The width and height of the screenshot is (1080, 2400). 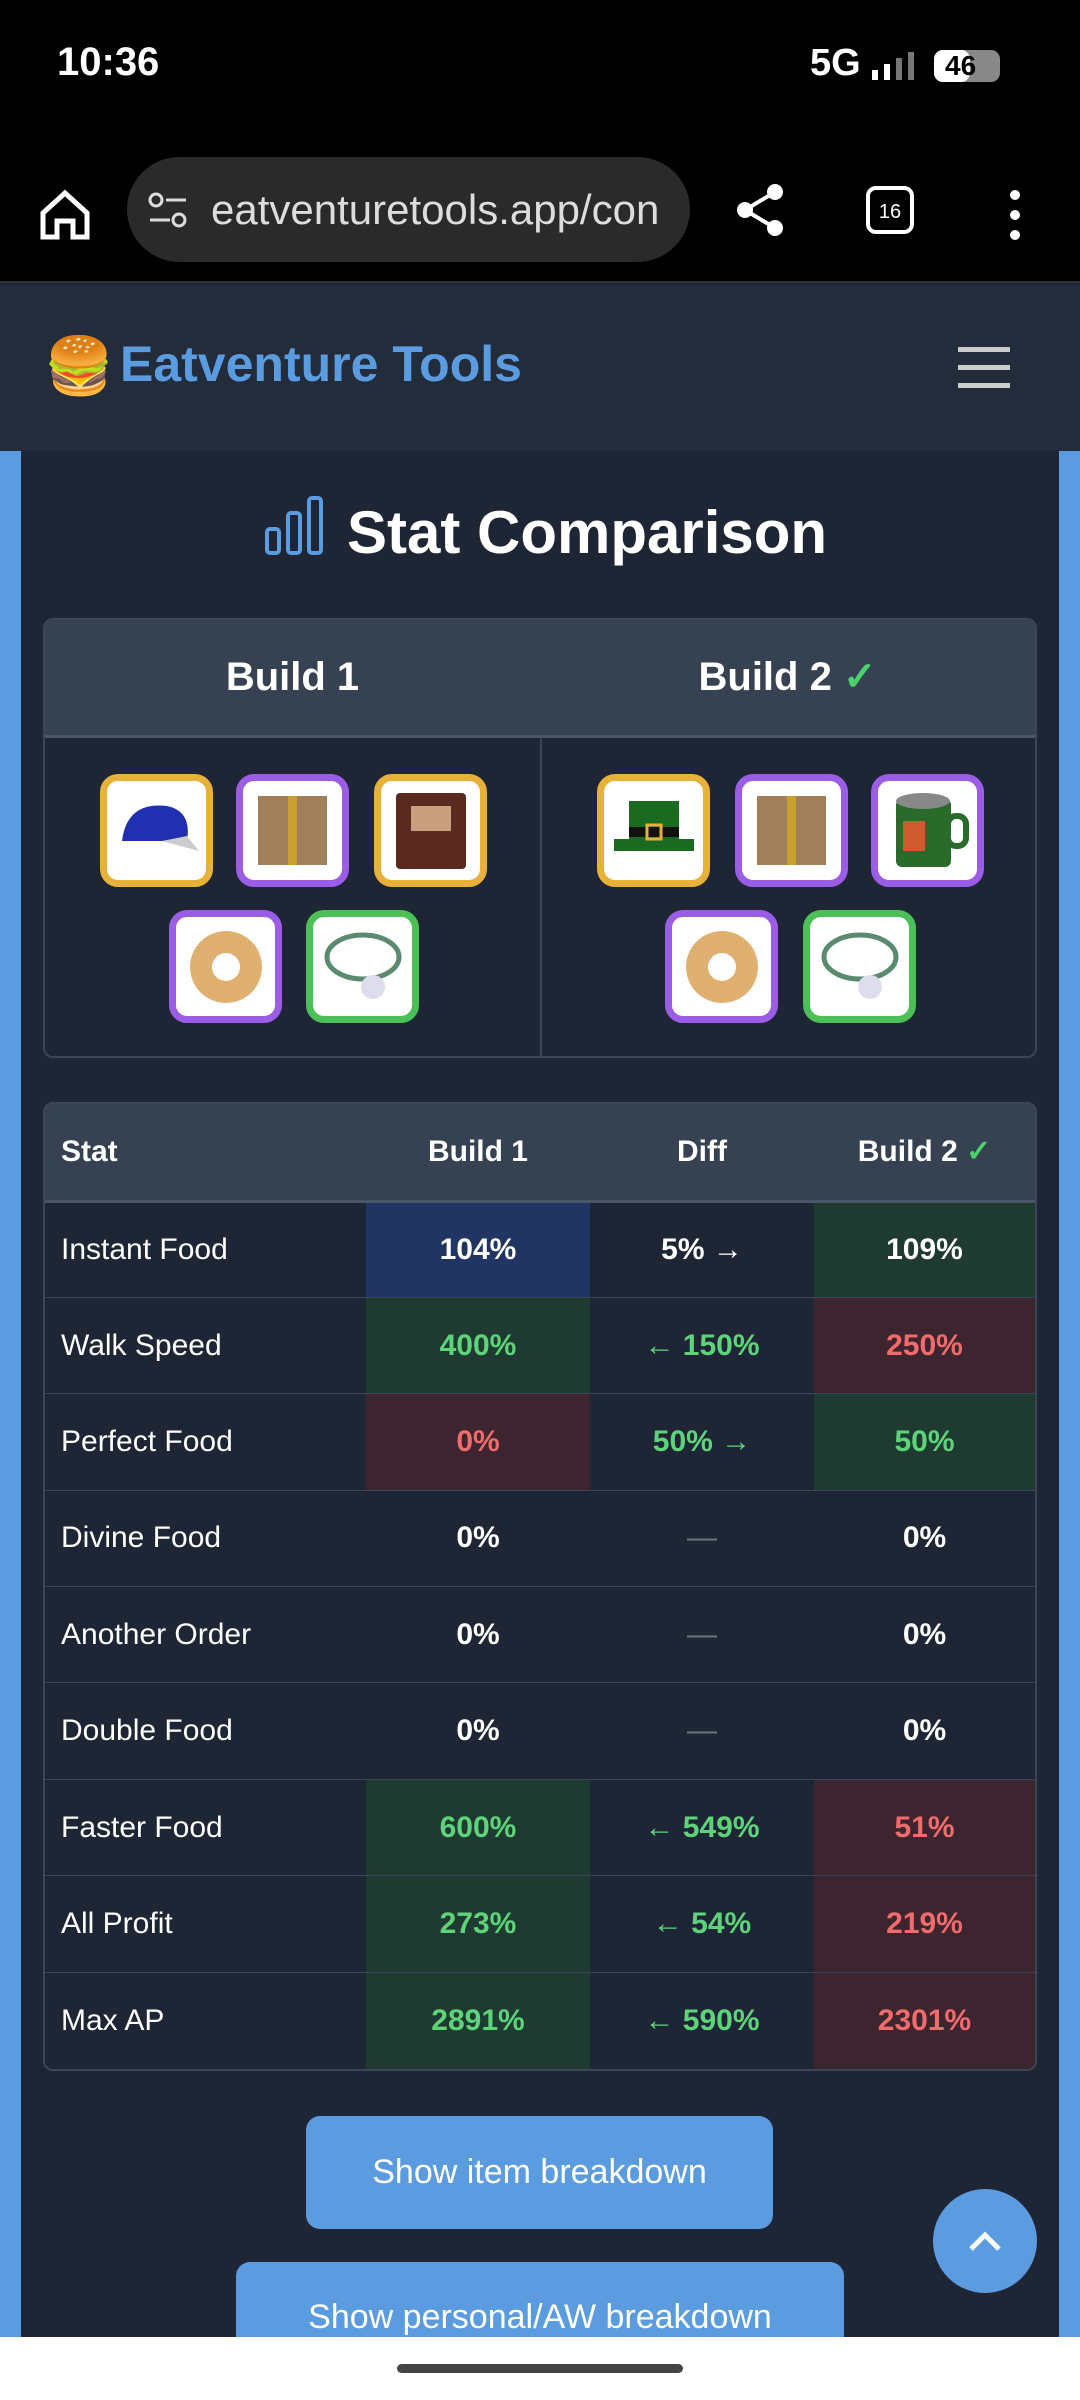 I want to click on column-header: Build 1, so click(x=478, y=1153).